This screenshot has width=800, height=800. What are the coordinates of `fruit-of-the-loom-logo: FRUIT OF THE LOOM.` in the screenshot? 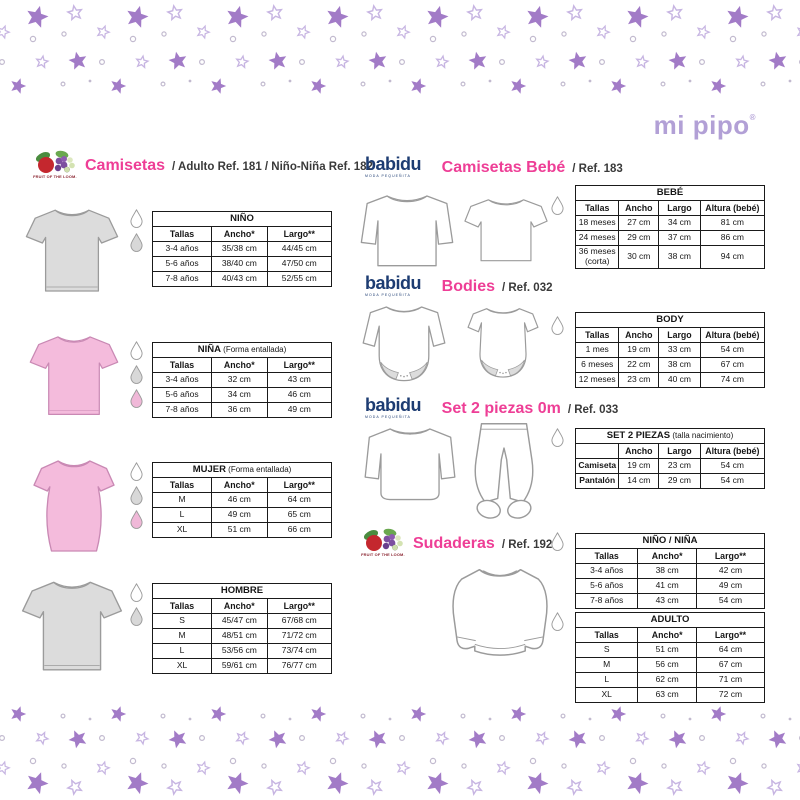 It's located at (55, 165).